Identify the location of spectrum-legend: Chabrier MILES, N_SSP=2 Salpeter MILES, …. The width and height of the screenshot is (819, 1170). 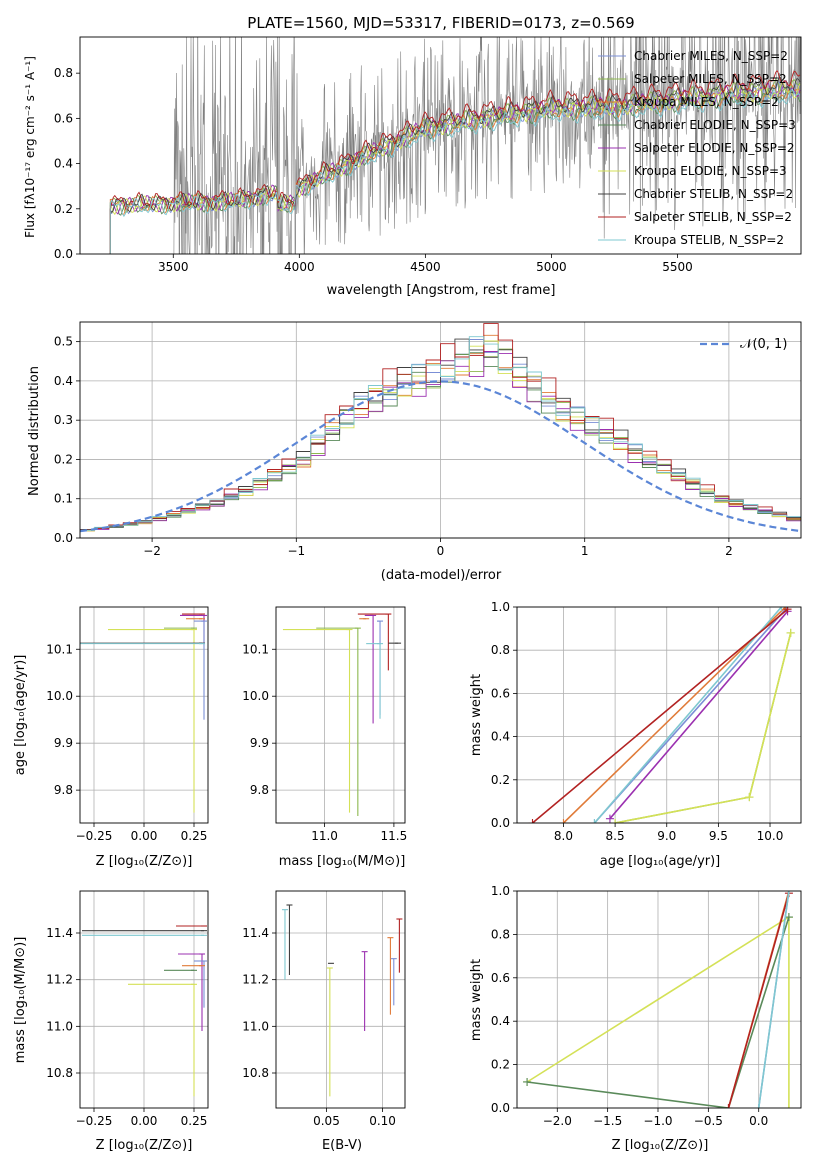
(697, 148).